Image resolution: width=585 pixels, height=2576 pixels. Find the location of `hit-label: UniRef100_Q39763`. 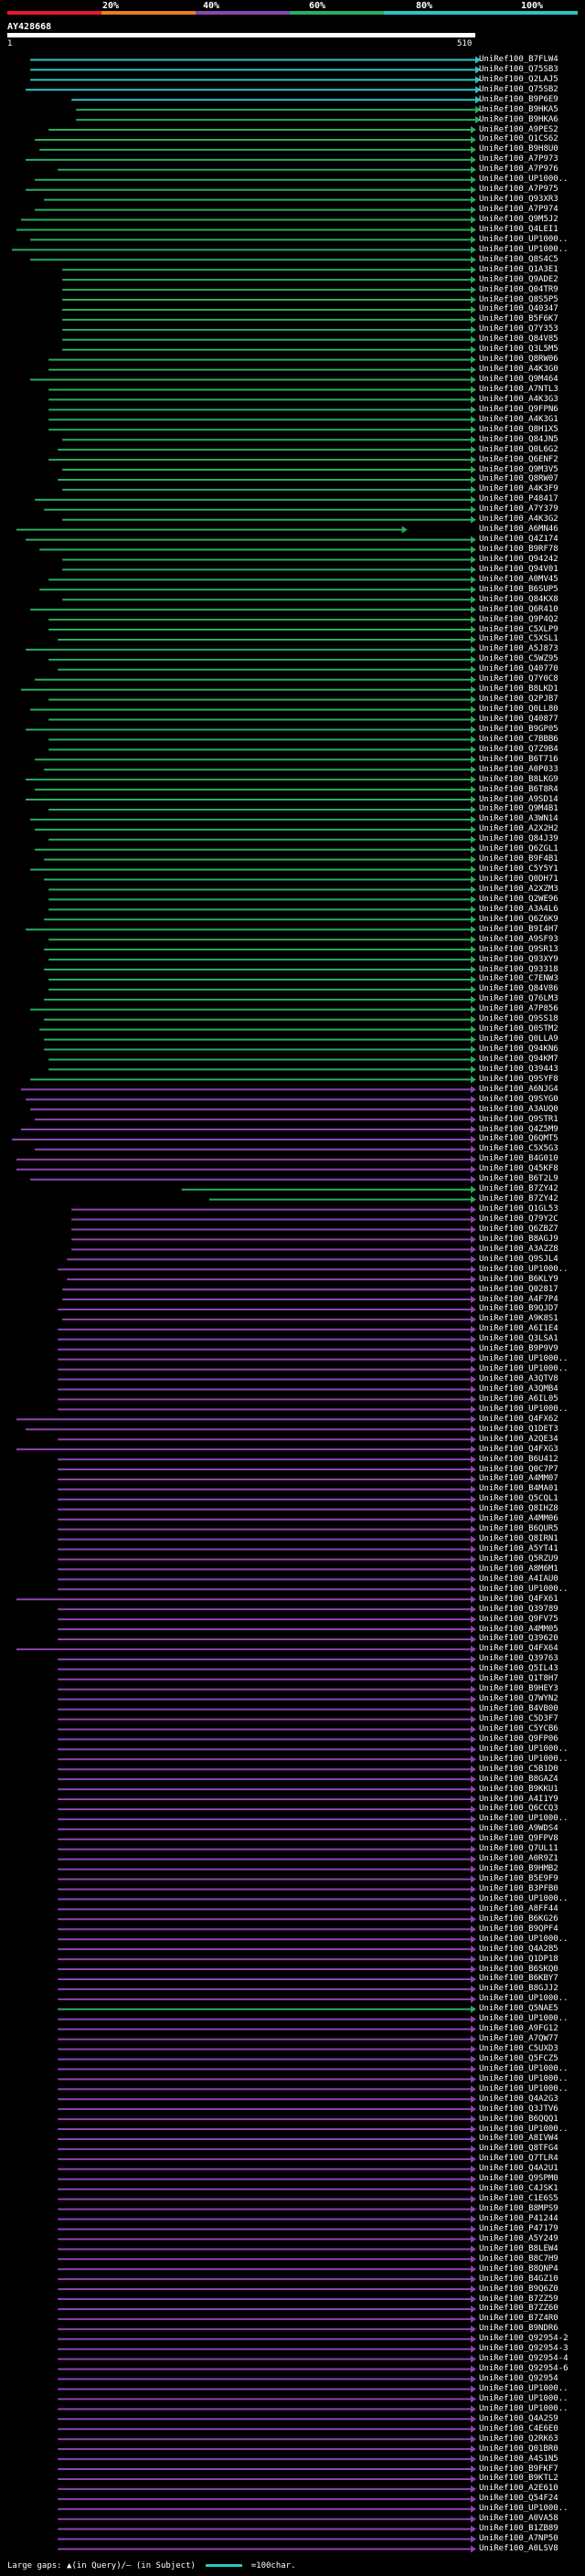

hit-label: UniRef100_Q39763 is located at coordinates (518, 1659).